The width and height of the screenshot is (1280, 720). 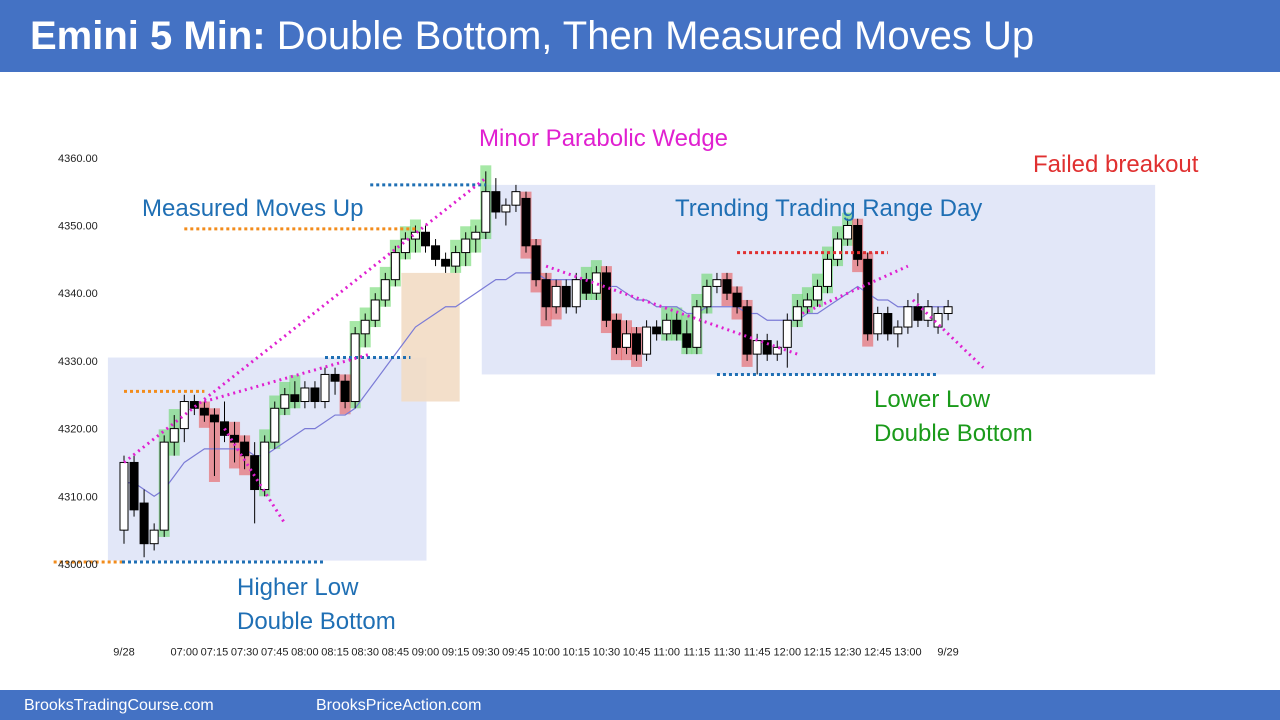 What do you see at coordinates (245, 652) in the screenshot?
I see `x-tick-label: 07:30` at bounding box center [245, 652].